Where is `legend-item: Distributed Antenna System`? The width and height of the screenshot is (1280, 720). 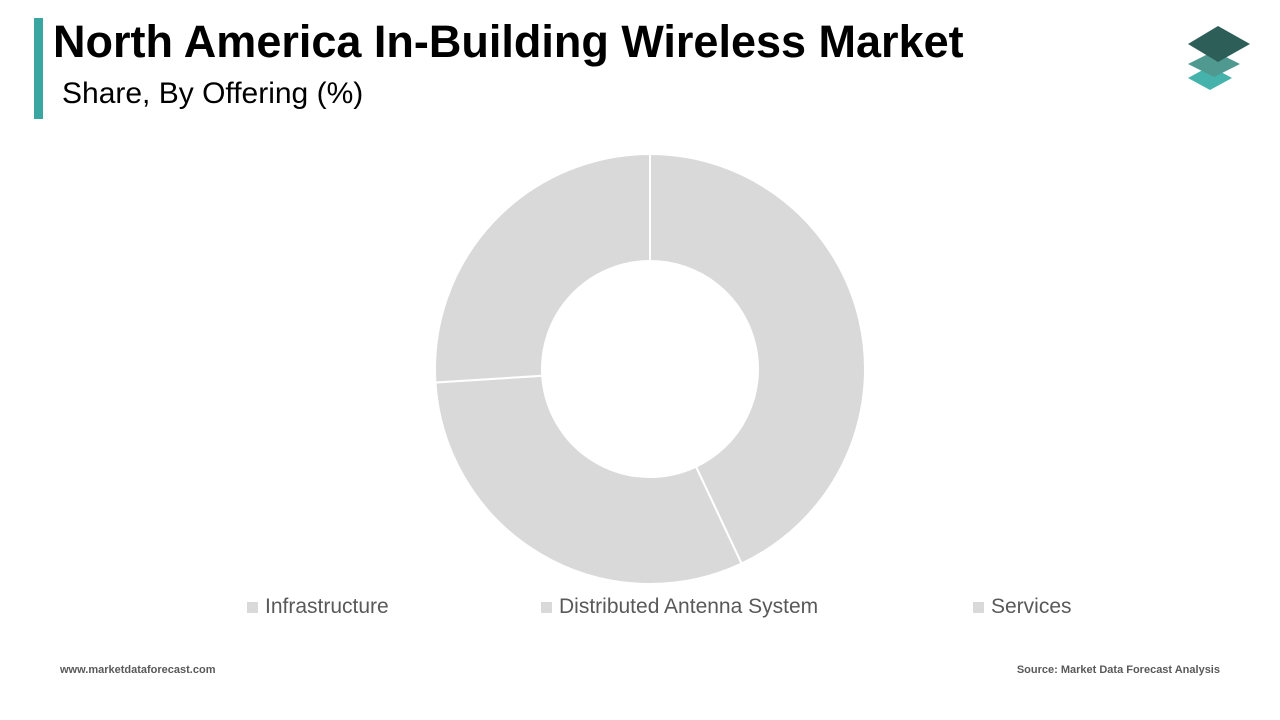
legend-item: Distributed Antenna System is located at coordinates (679, 607).